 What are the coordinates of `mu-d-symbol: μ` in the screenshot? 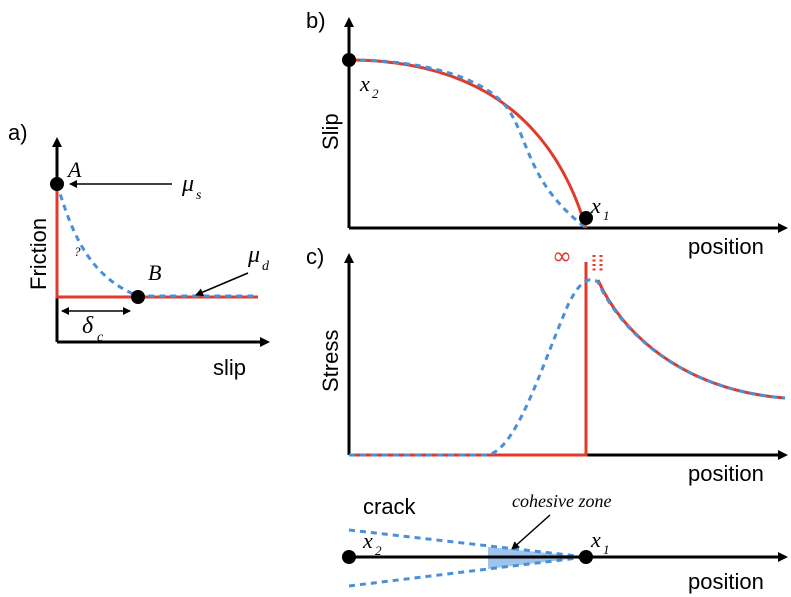 It's located at (253, 255).